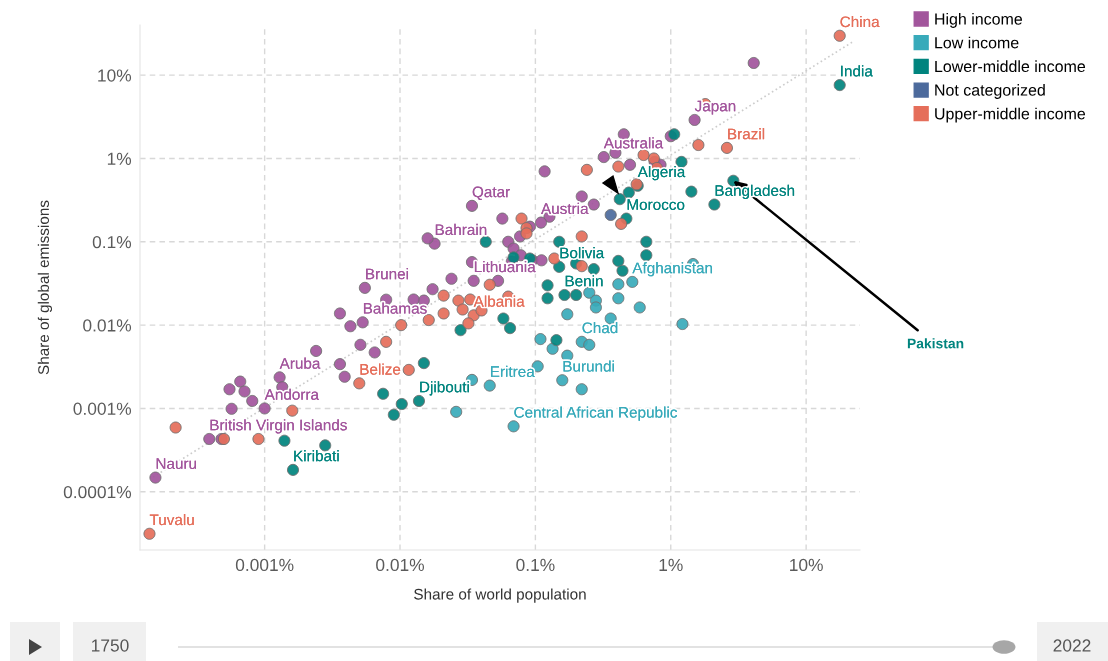 The width and height of the screenshot is (1108, 661). Describe the element at coordinates (395, 308) in the screenshot. I see `annotation: Bahamas` at that location.